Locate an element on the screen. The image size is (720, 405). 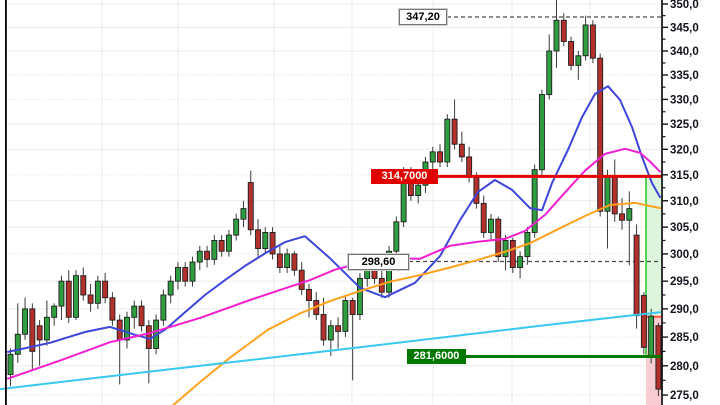
axis-price-label: 275,0 is located at coordinates (684, 396).